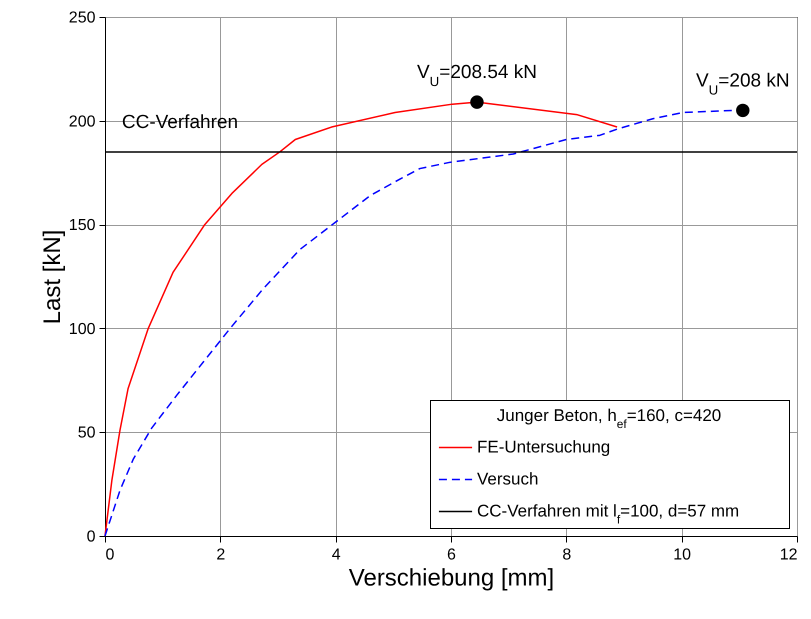 The height and width of the screenshot is (619, 811). I want to click on legend-label: Versuch, so click(507, 479).